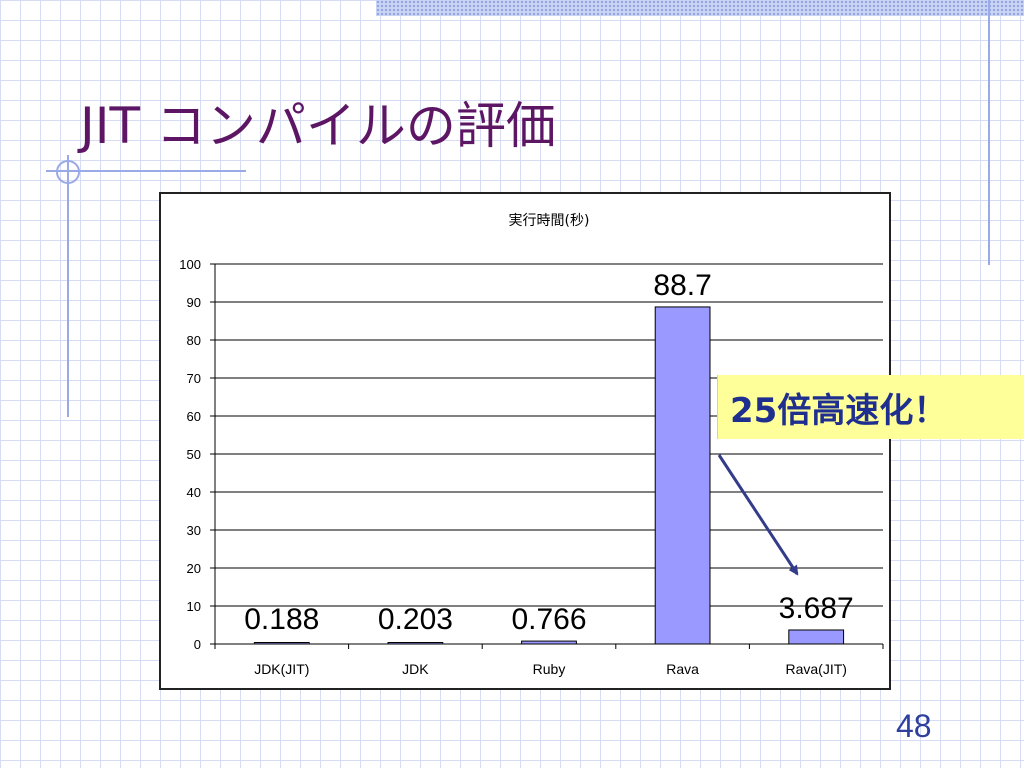 The height and width of the screenshot is (768, 1024). I want to click on y-tick-label: 80, so click(194, 340).